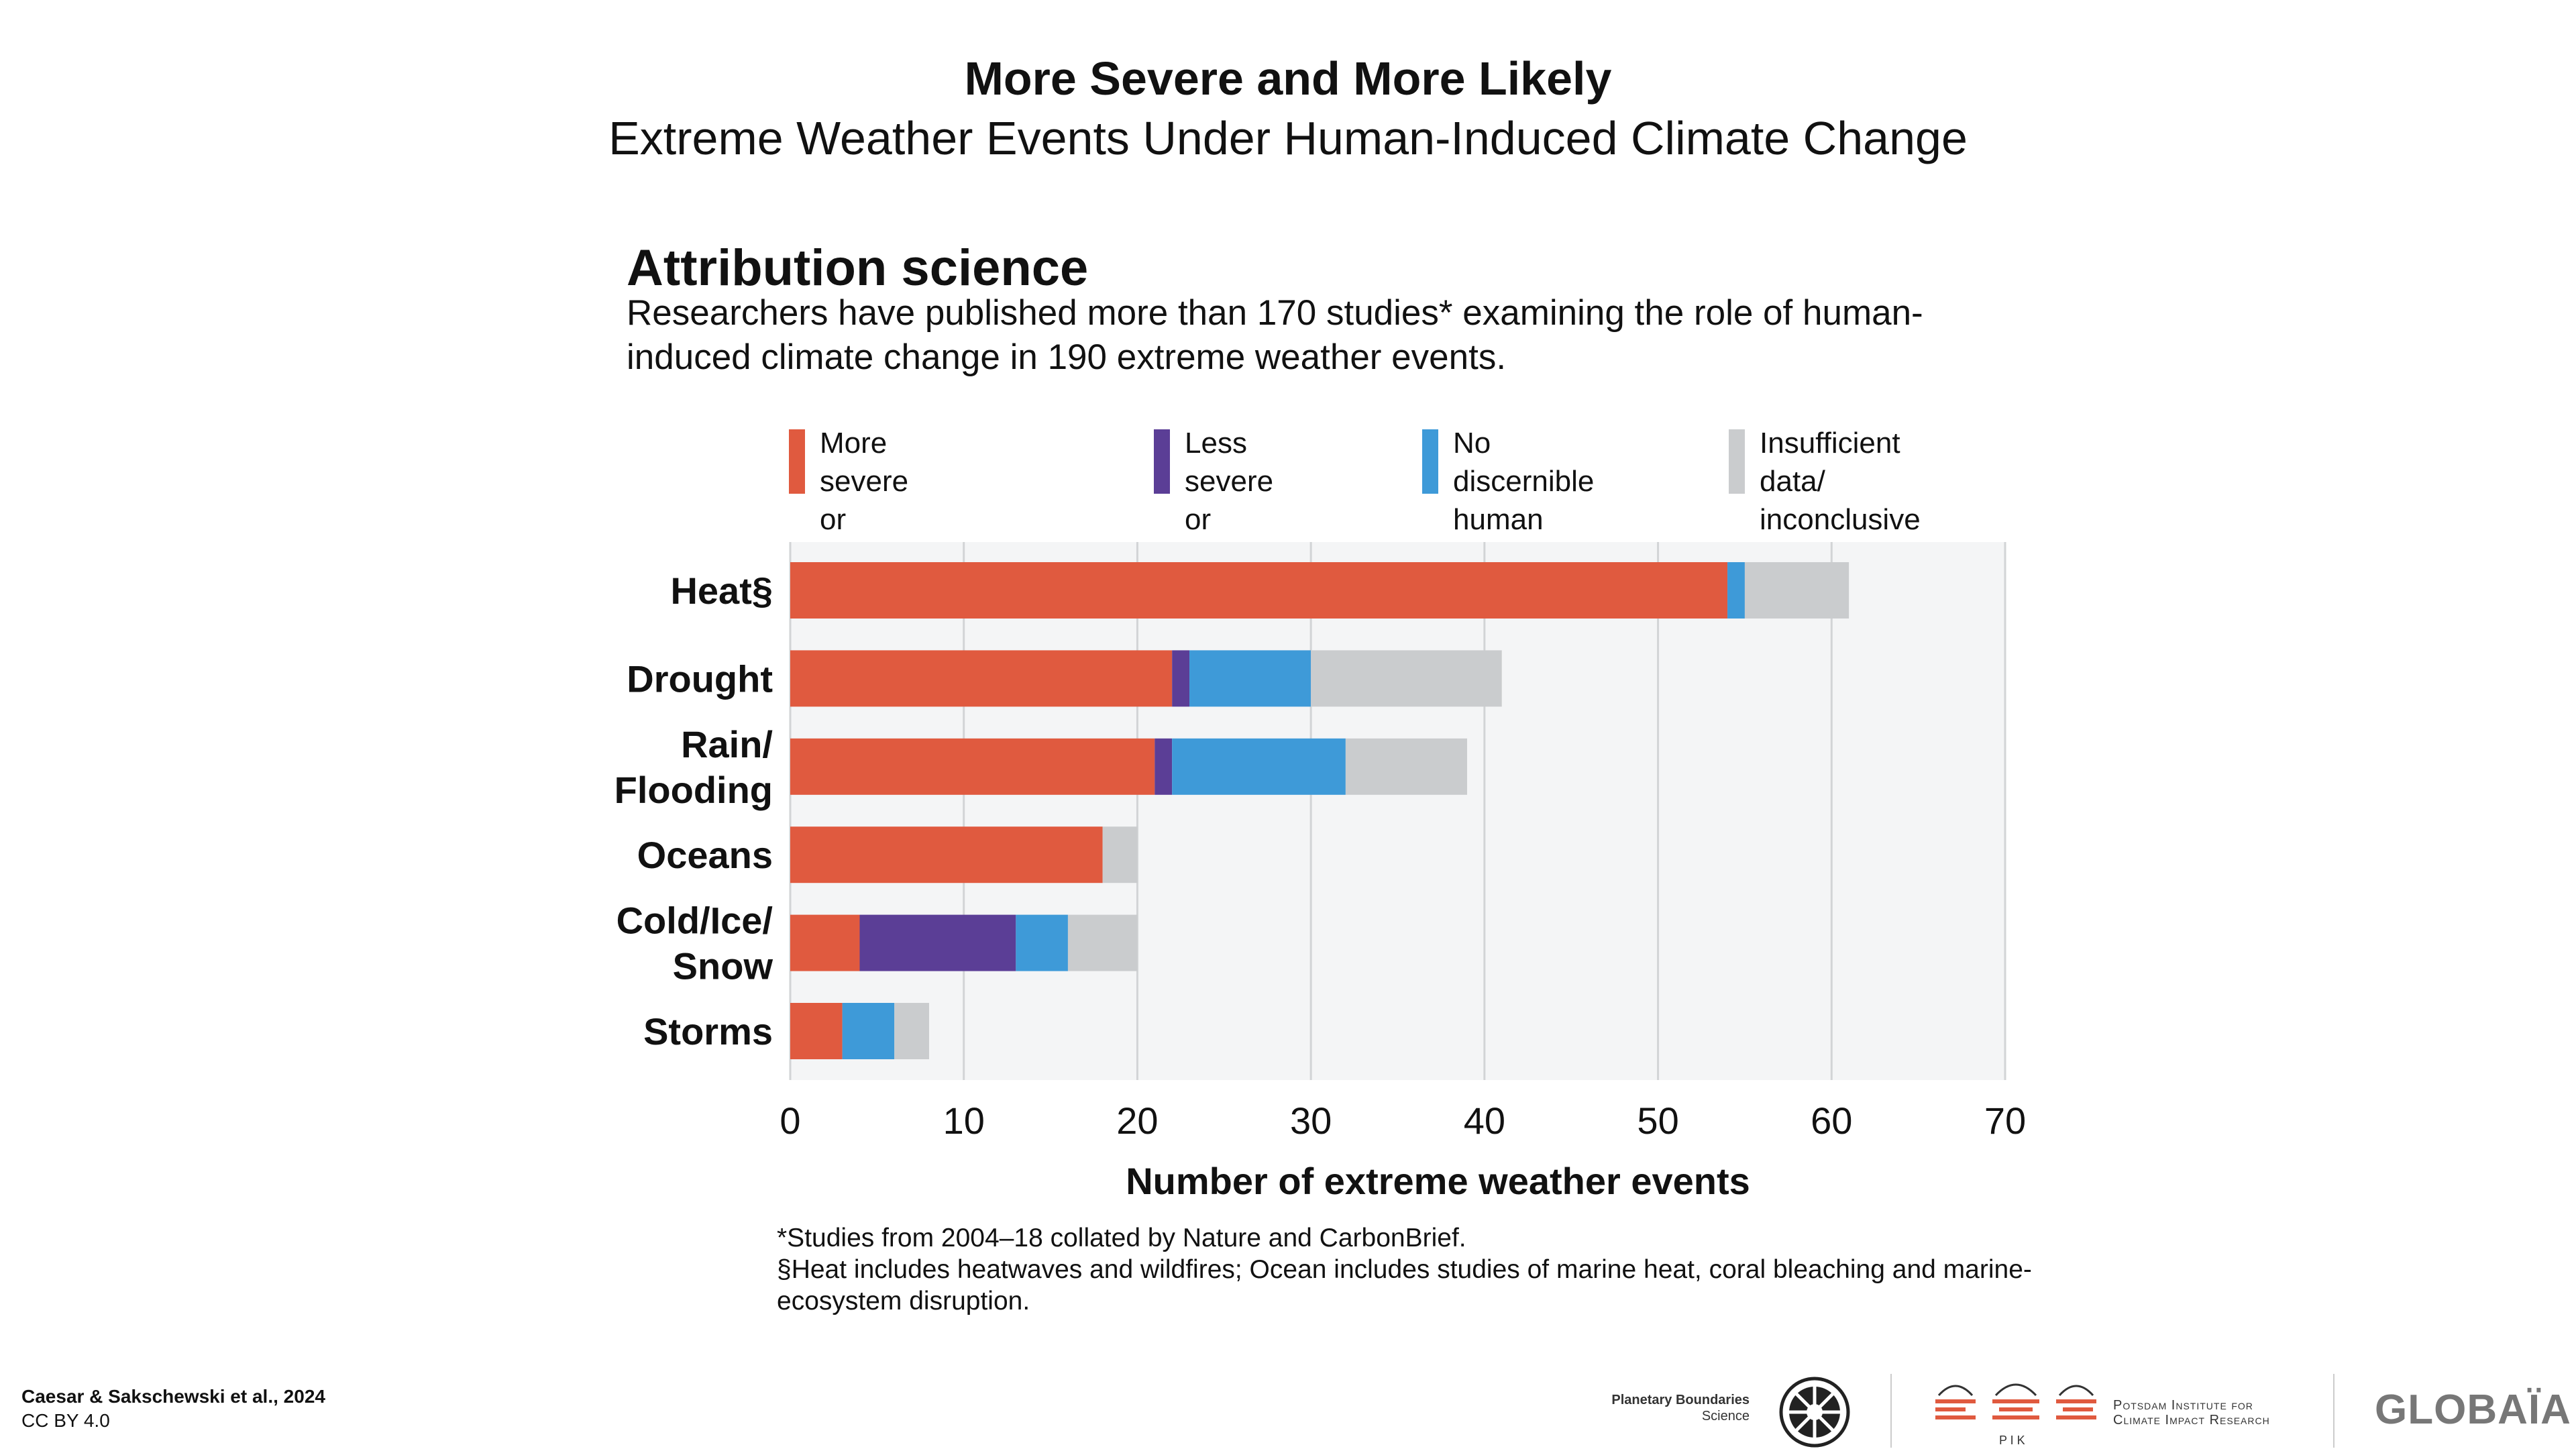 The width and height of the screenshot is (2576, 1449). I want to click on globaia-logo: GLOBAÏA, so click(2473, 1409).